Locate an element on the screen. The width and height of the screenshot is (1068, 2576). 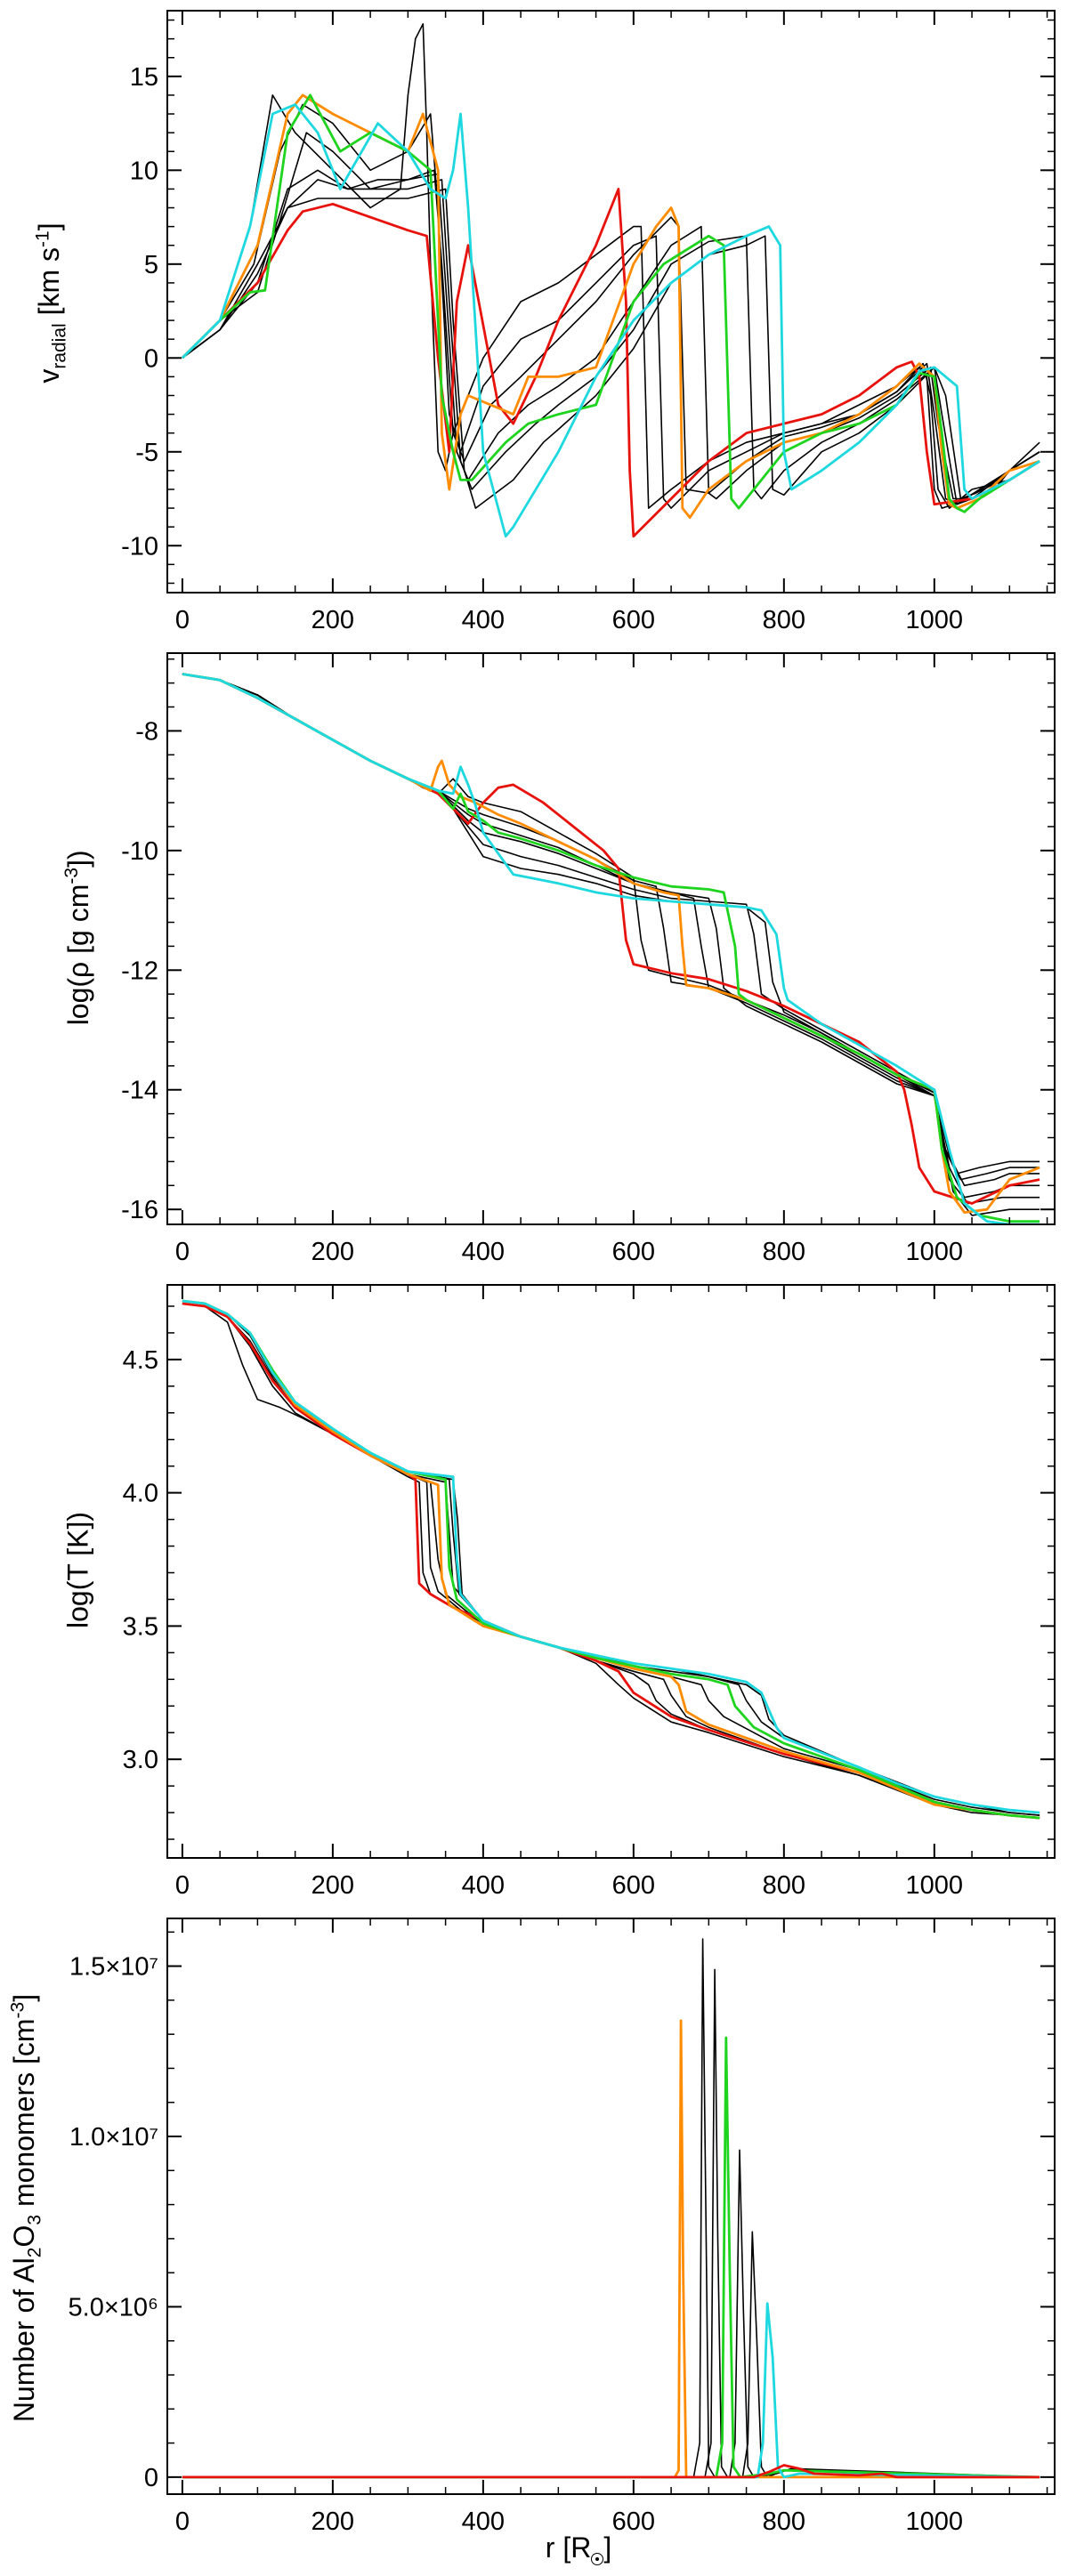
density-axis-label: log(ρ [g cm-3]) is located at coordinates (78, 938).